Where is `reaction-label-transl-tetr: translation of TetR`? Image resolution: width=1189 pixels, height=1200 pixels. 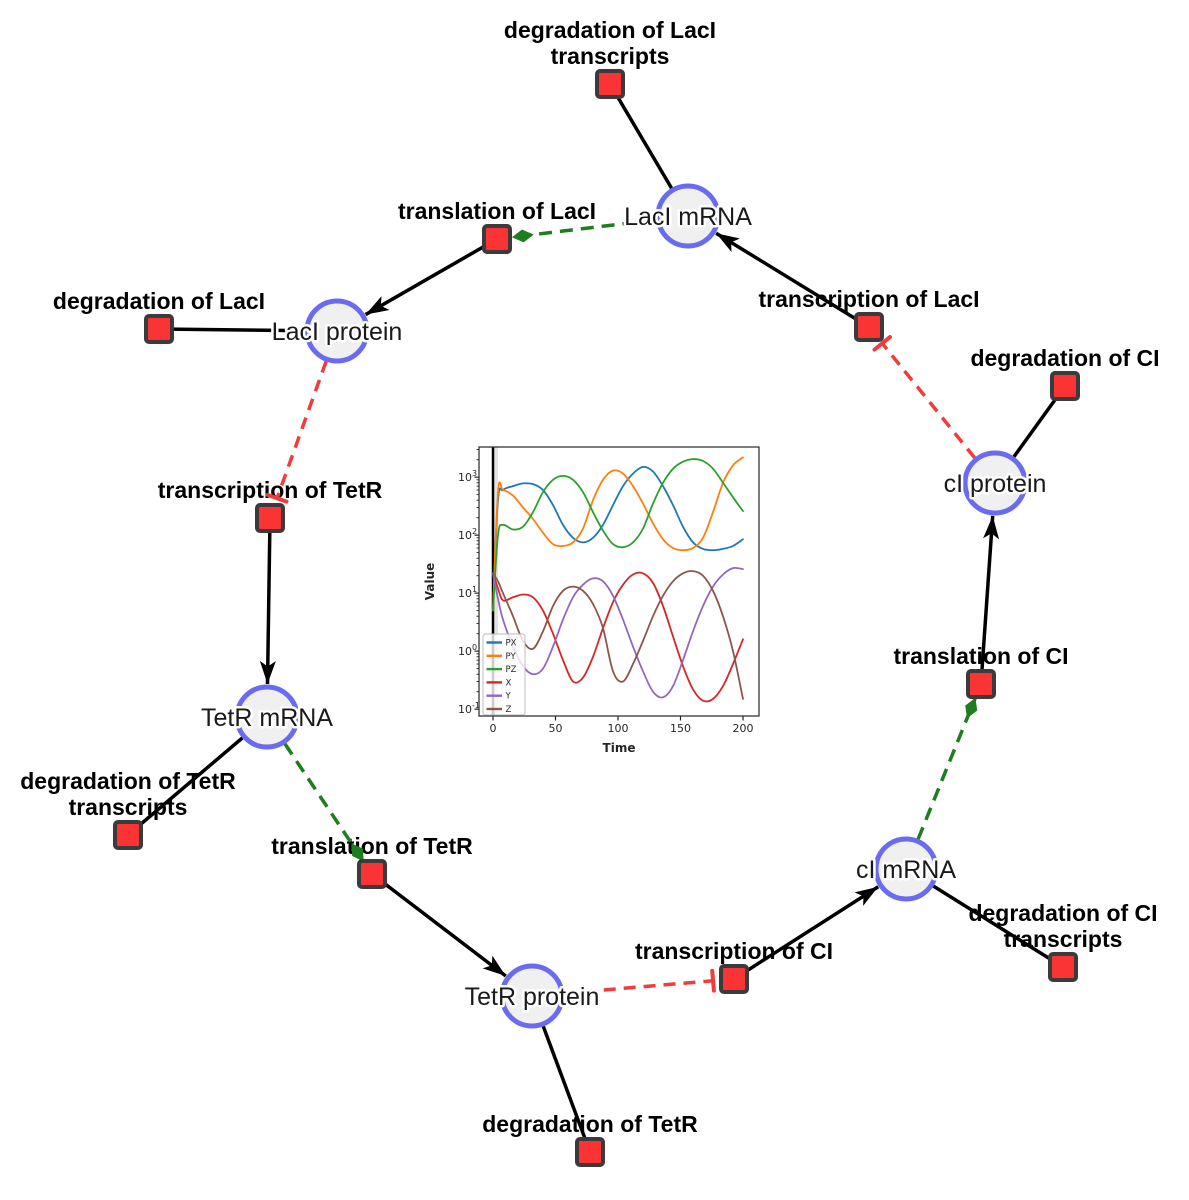
reaction-label-transl-tetr: translation of TetR is located at coordinates (372, 846).